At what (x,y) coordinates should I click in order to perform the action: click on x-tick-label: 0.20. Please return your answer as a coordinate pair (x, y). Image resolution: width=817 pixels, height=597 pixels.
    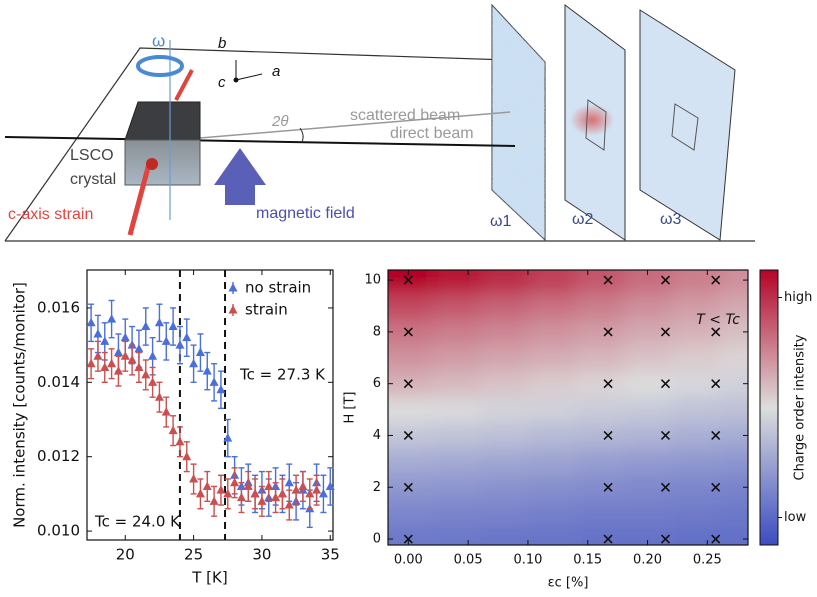
    Looking at the image, I should click on (647, 560).